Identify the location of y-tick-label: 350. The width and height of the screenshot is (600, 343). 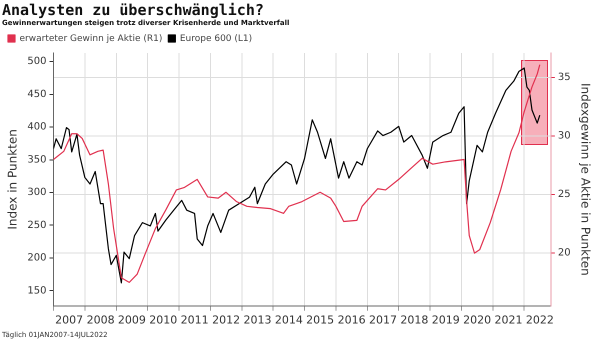
(36, 160).